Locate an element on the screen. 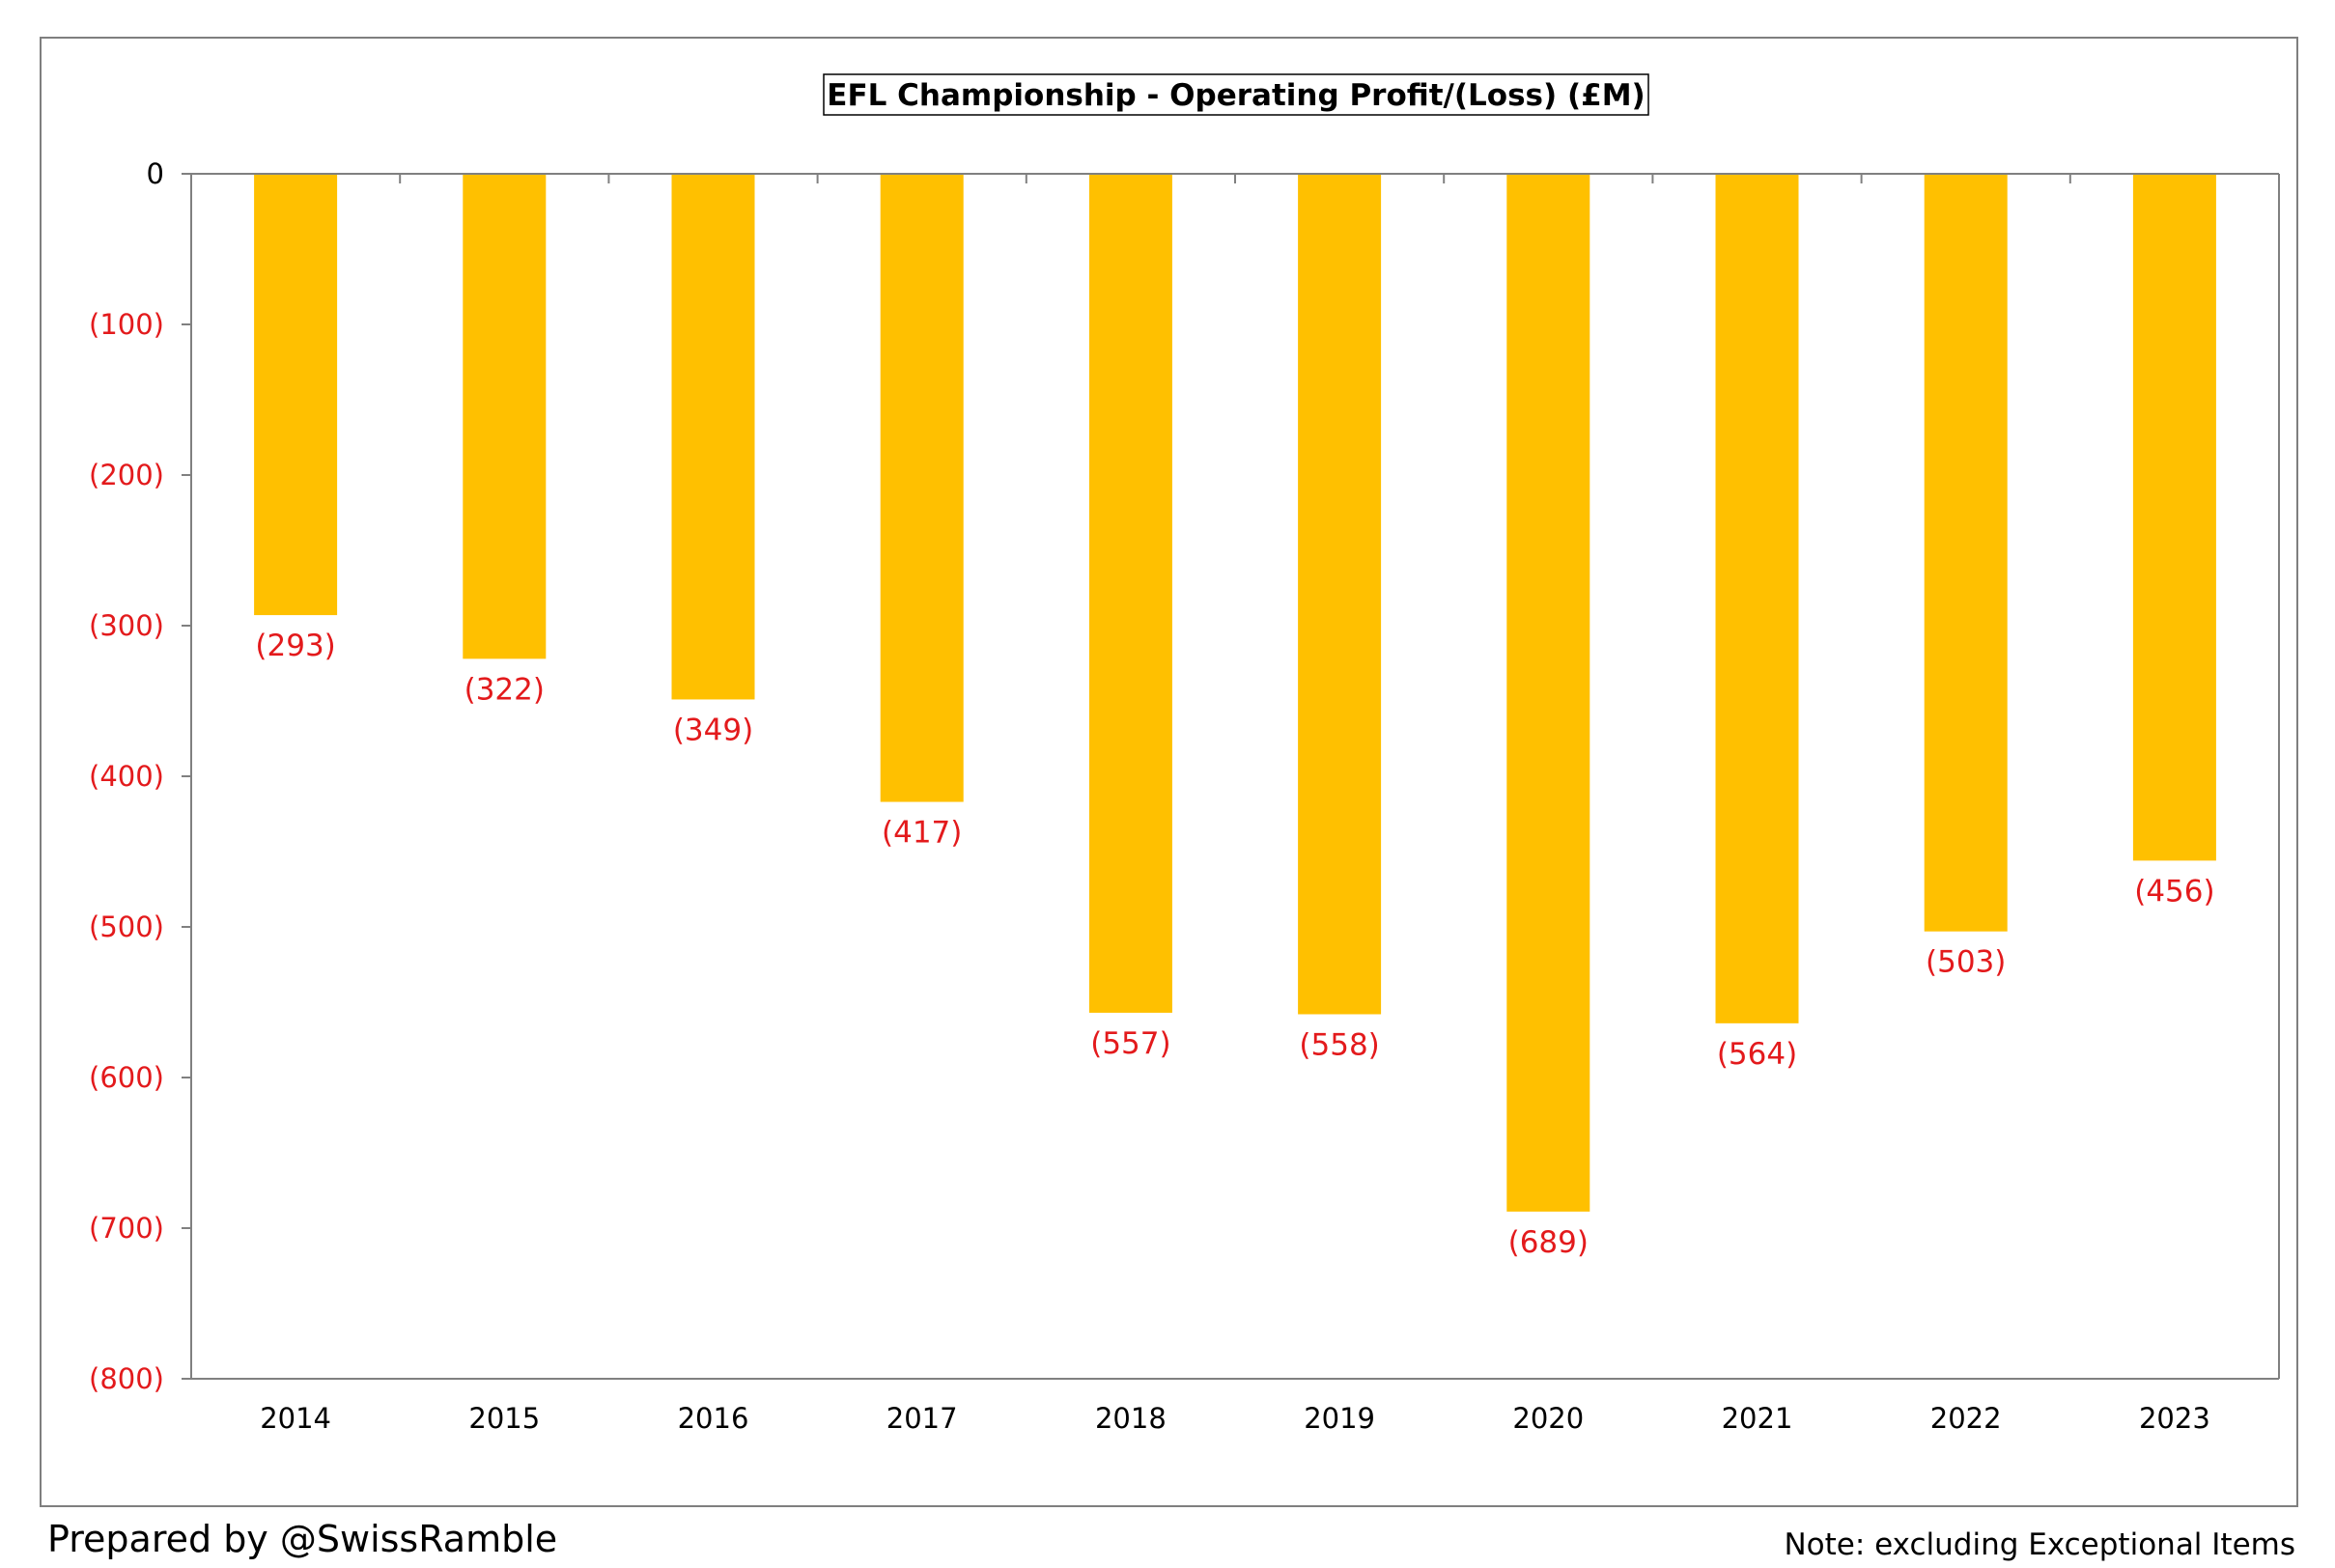 The image size is (2335, 1568). bar-2015 is located at coordinates (505, 417).